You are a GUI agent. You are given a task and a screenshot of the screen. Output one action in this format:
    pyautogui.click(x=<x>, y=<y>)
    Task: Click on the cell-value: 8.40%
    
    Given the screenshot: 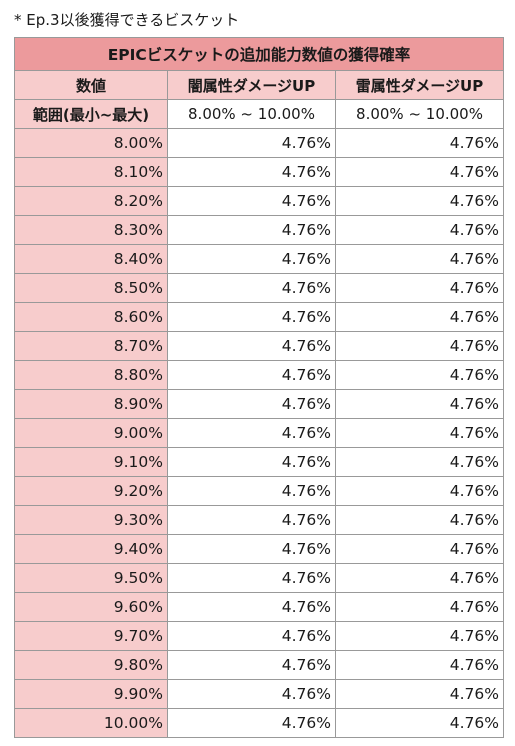 What is the action you would take?
    pyautogui.click(x=91, y=259)
    